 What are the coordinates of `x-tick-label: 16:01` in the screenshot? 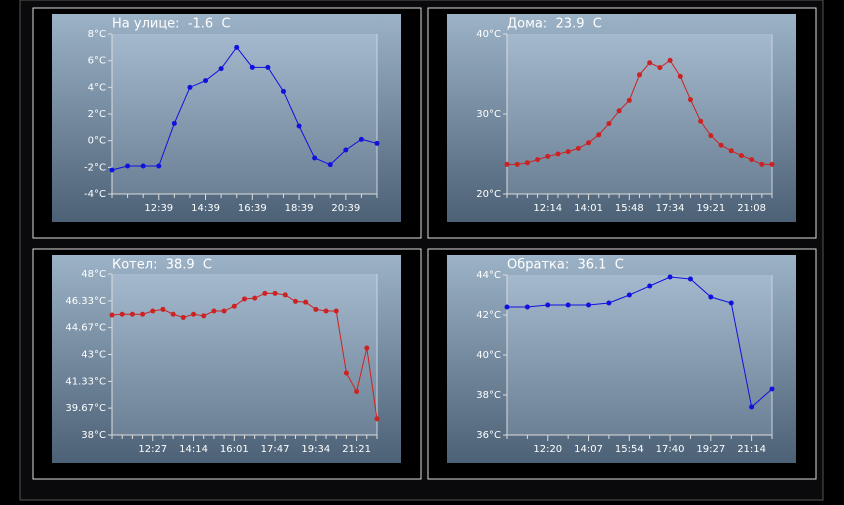 It's located at (234, 449).